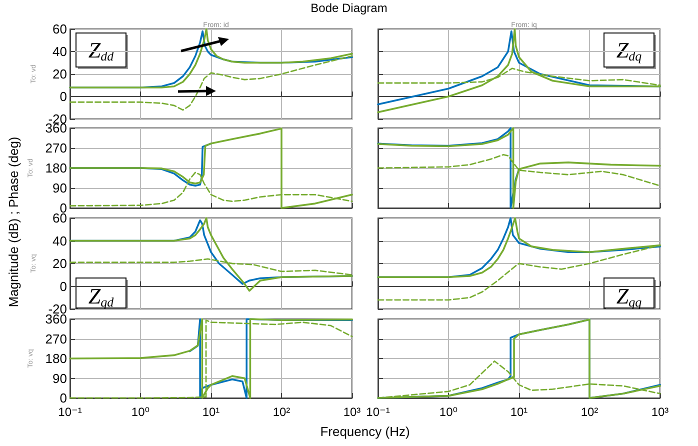 The width and height of the screenshot is (698, 446). I want to click on chart-title: Bode Diagram, so click(349, 8).